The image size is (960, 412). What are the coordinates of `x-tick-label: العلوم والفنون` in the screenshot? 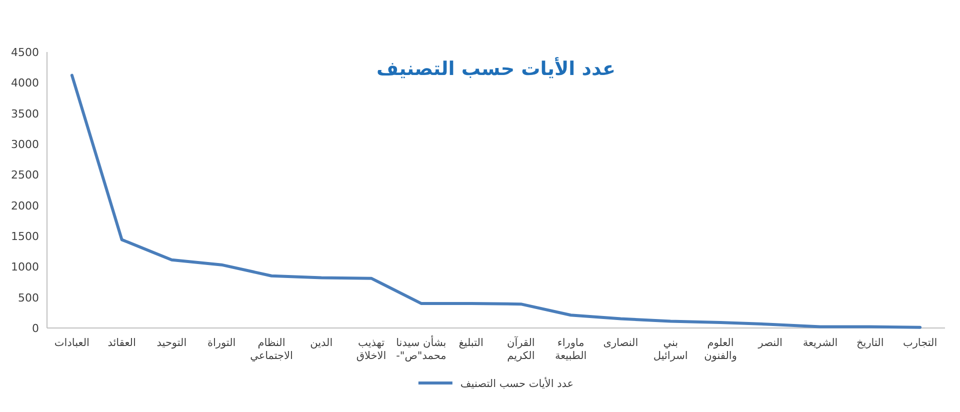 It's located at (720, 349).